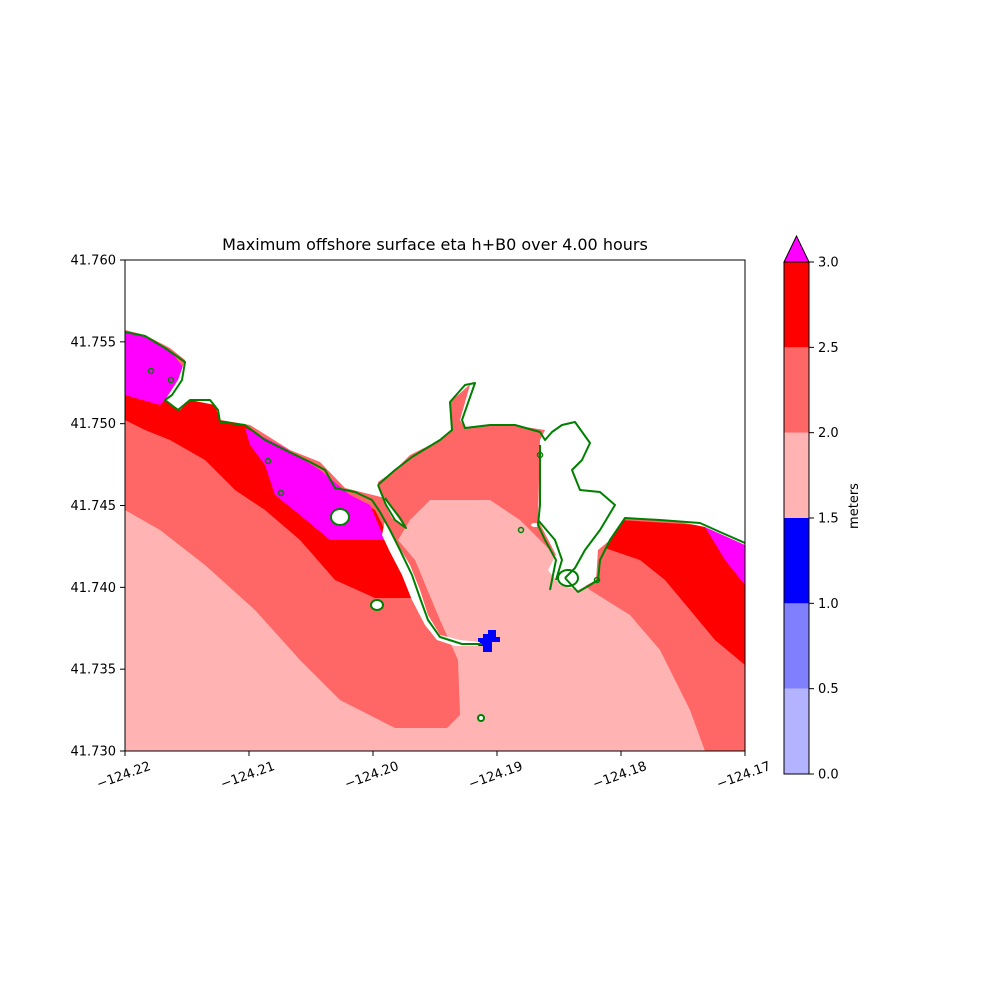 The width and height of the screenshot is (1000, 1000). What do you see at coordinates (94, 588) in the screenshot?
I see `y-tick-label: 41.740` at bounding box center [94, 588].